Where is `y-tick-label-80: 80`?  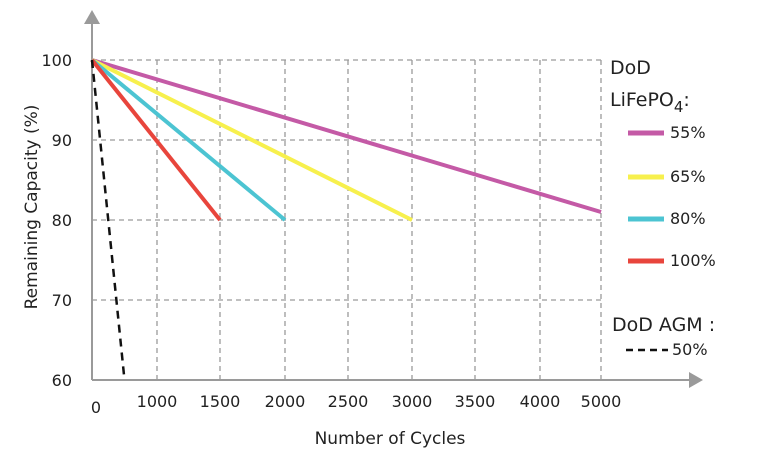
y-tick-label-80: 80 is located at coordinates (62, 220).